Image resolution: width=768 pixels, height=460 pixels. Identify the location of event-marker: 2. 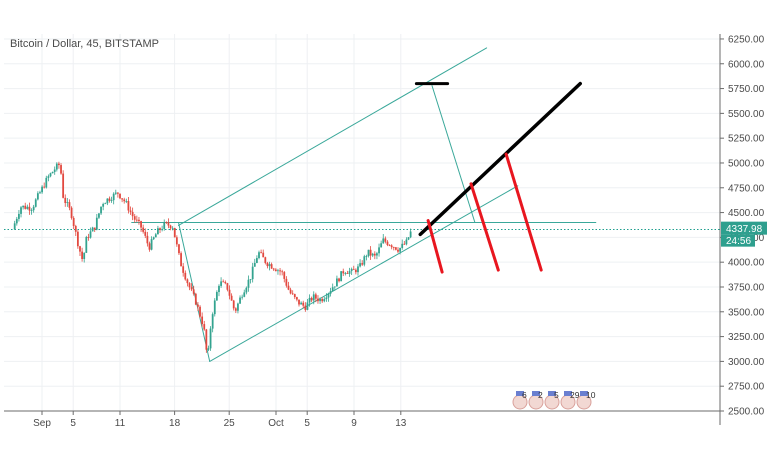
(536, 400).